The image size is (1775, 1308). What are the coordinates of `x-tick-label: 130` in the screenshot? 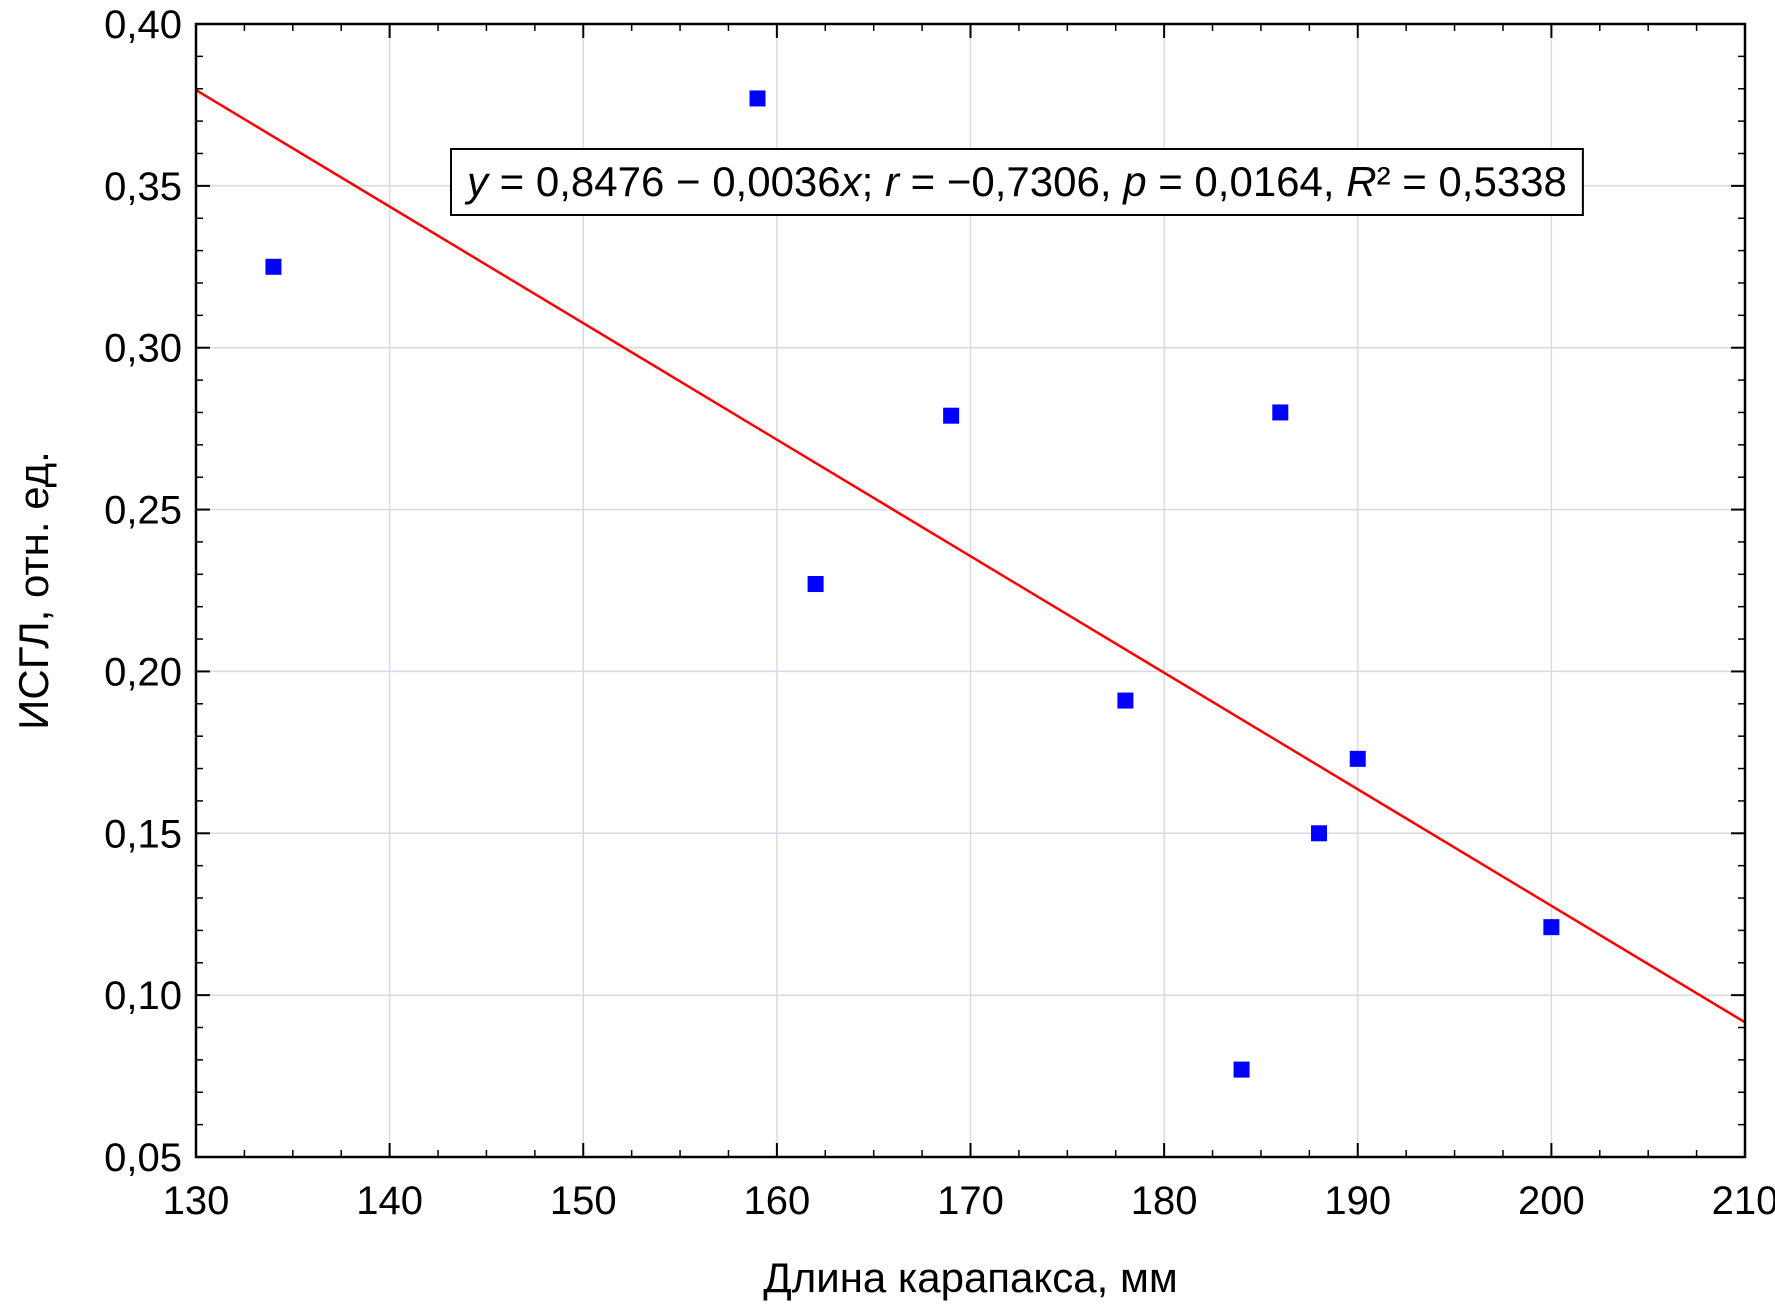 It's located at (196, 1201).